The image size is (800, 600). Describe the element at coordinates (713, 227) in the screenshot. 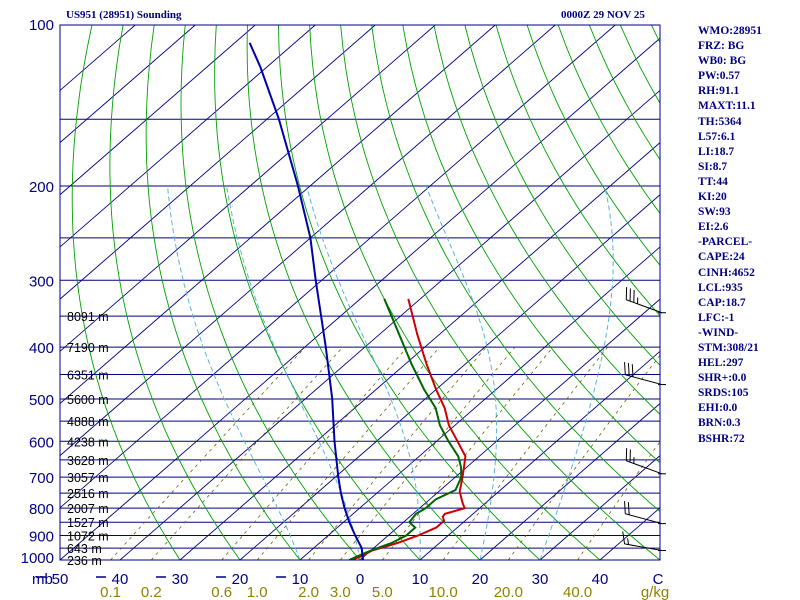

I see `index-item: EI:2.6` at that location.